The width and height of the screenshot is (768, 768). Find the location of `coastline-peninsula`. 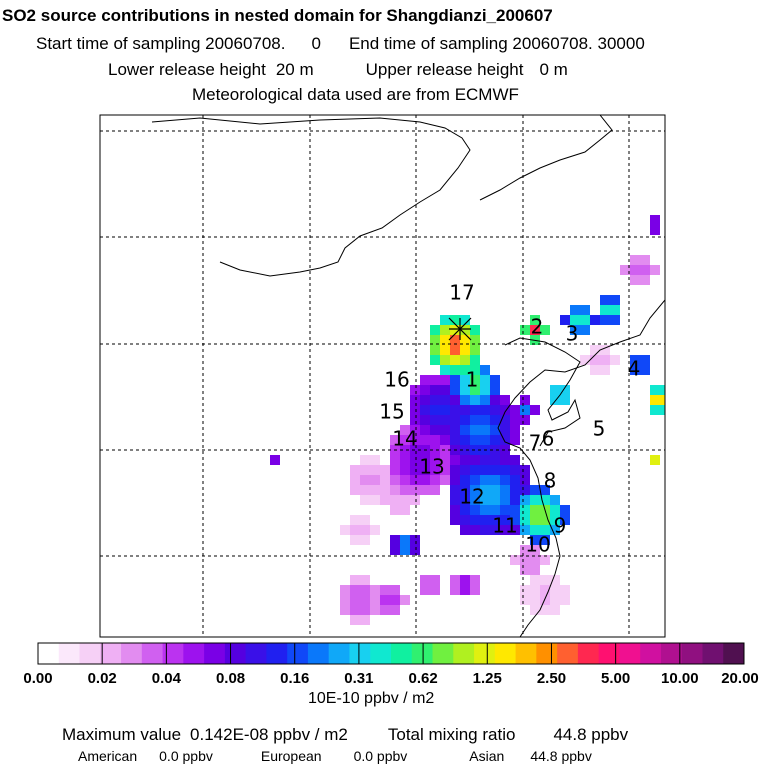

coastline-peninsula is located at coordinates (542, 392).